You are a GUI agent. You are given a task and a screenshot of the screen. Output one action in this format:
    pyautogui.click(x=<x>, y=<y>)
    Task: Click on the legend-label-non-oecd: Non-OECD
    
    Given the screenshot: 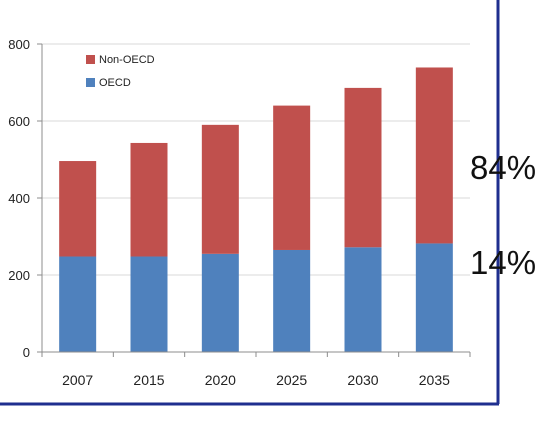 What is the action you would take?
    pyautogui.click(x=127, y=60)
    